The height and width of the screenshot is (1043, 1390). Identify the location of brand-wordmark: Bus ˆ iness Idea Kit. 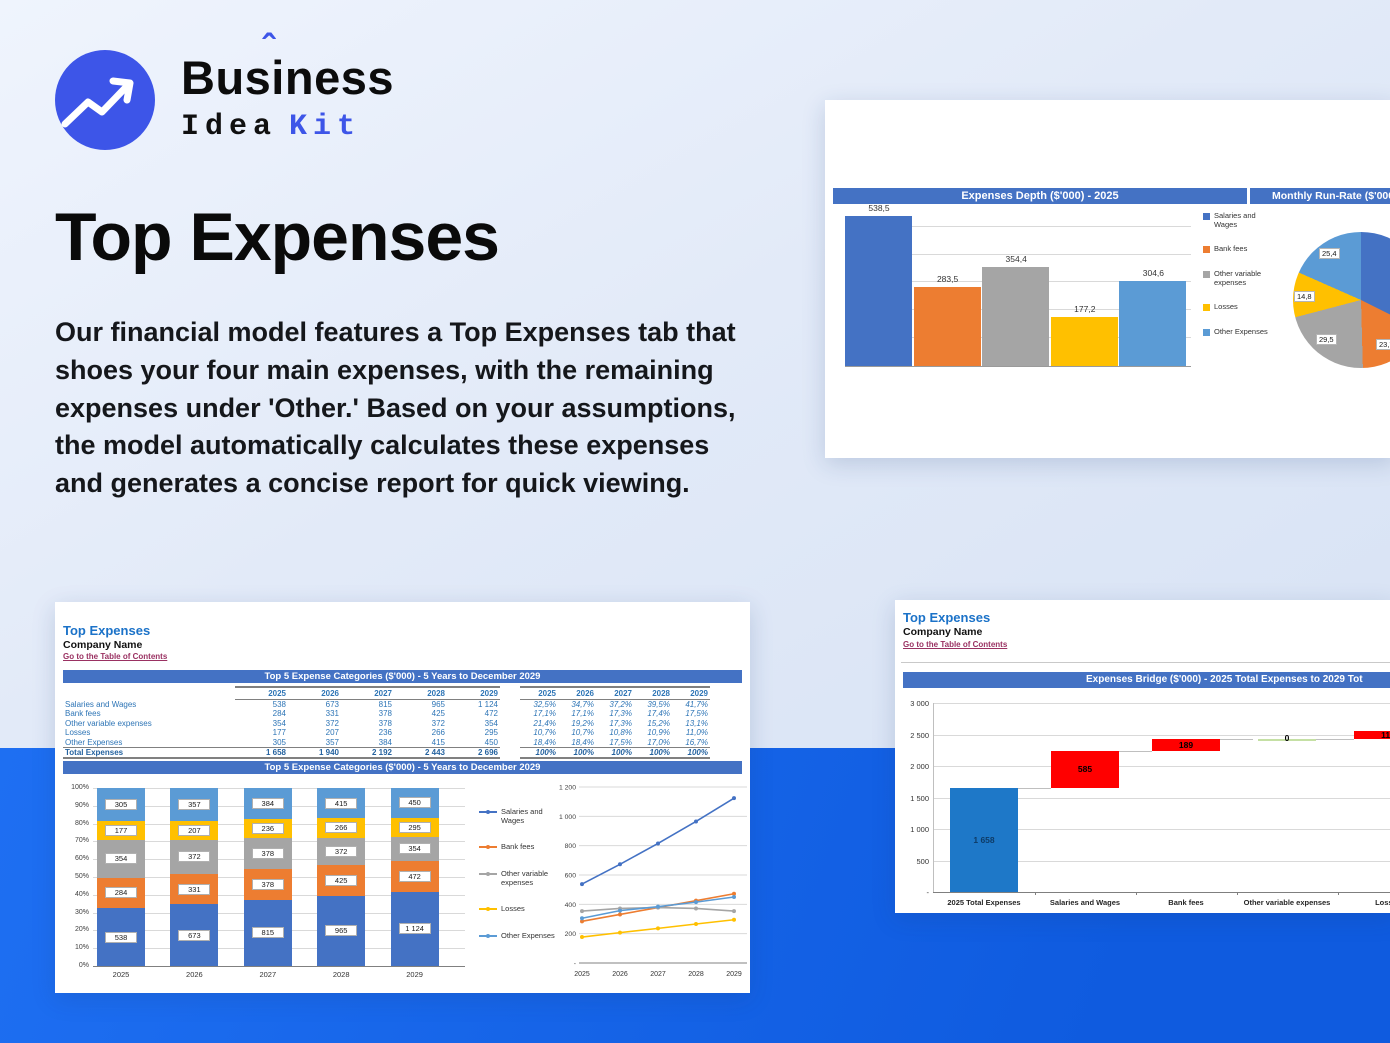
(287, 87).